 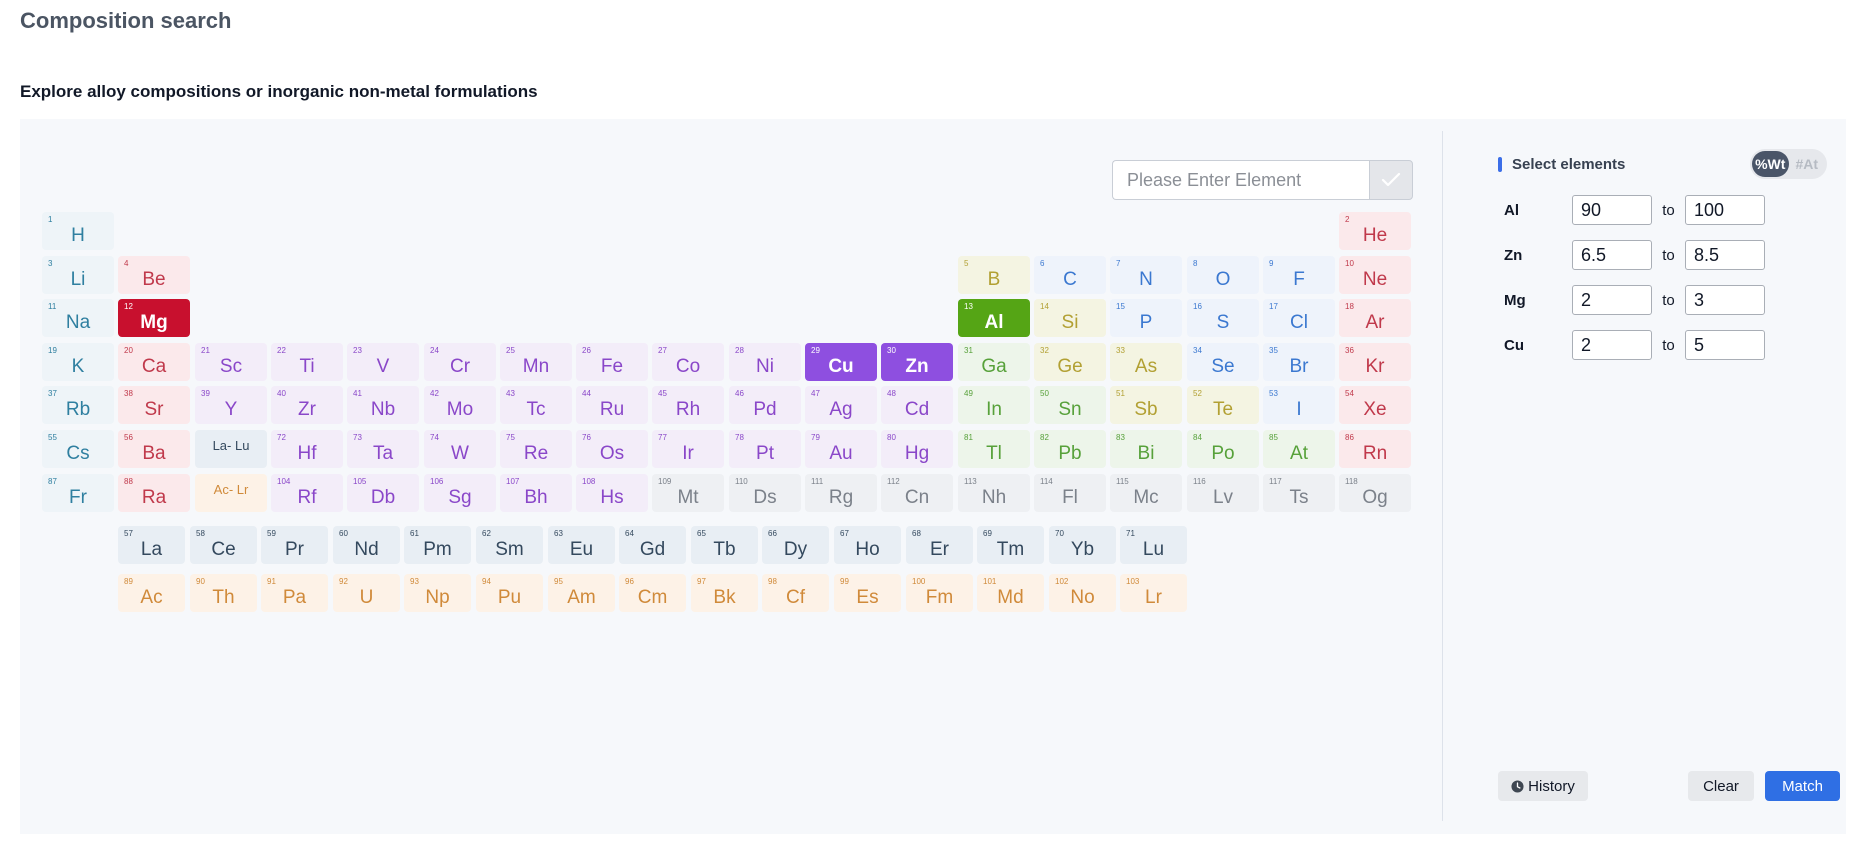 What do you see at coordinates (795, 545) in the screenshot?
I see `element-dy: 66Dy` at bounding box center [795, 545].